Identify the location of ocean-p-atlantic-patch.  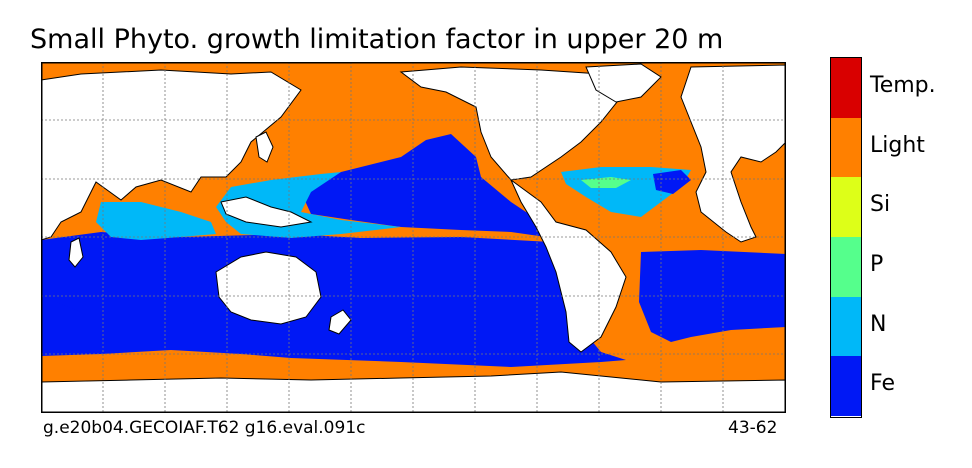
(606, 182).